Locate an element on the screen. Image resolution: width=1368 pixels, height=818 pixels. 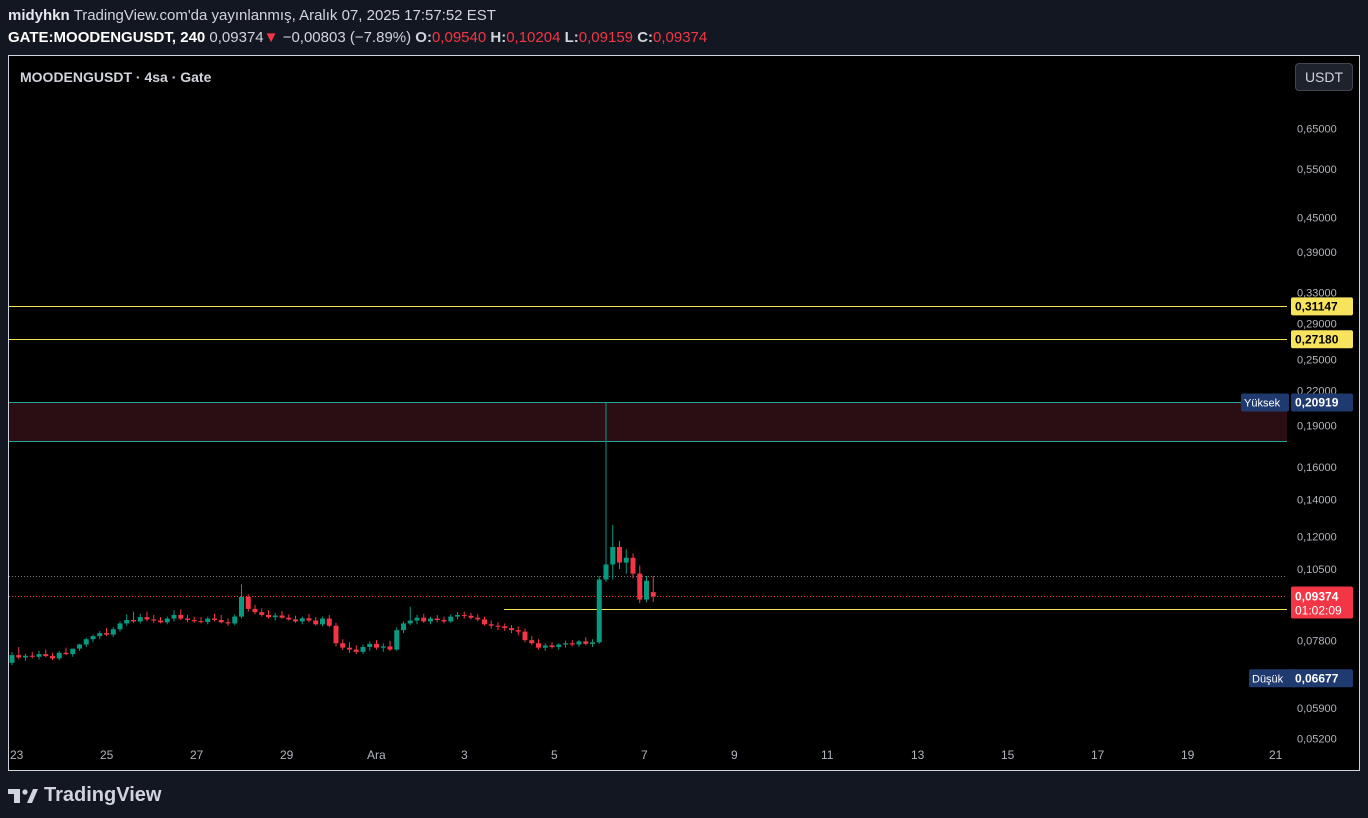
high-value: 0,10204 is located at coordinates (533, 37).